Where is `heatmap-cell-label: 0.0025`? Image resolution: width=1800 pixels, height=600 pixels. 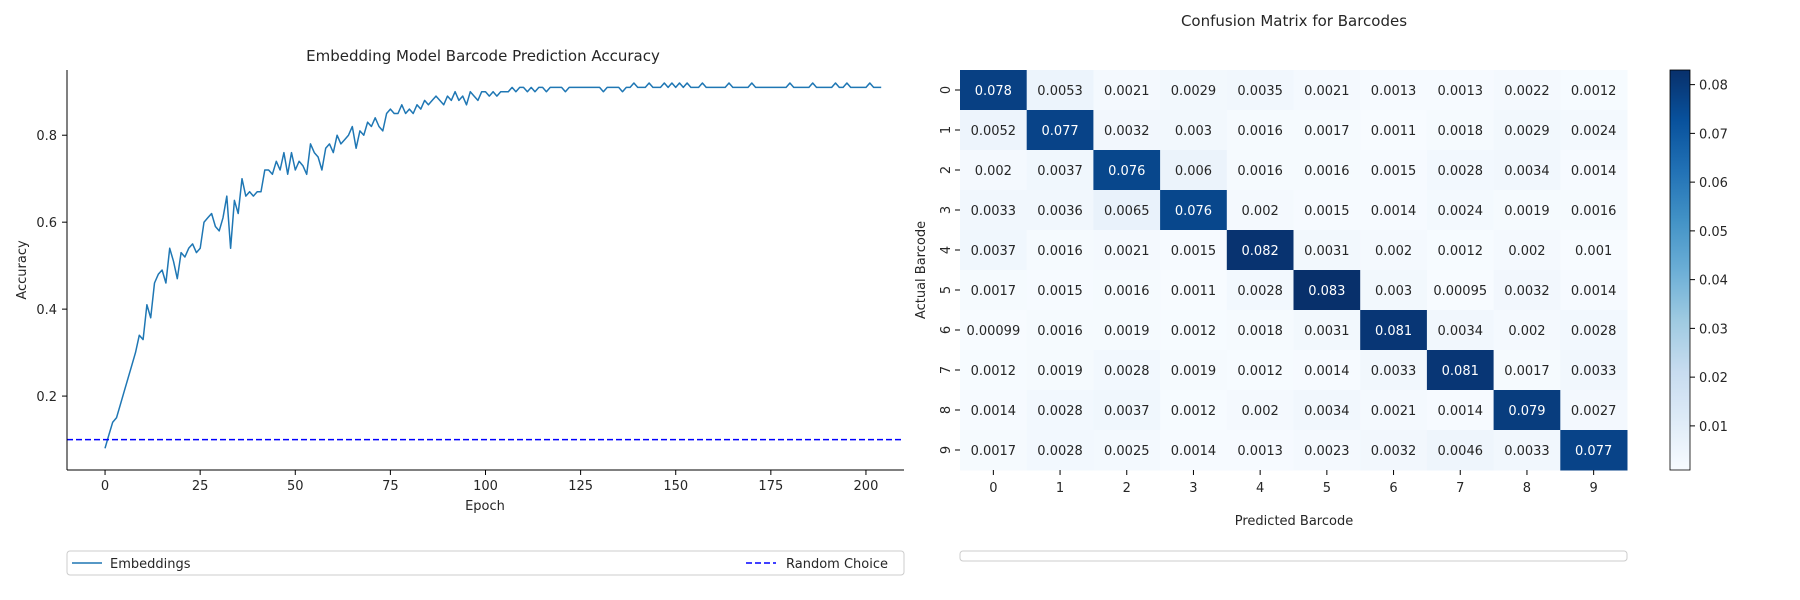
heatmap-cell-label: 0.0025 is located at coordinates (1127, 451).